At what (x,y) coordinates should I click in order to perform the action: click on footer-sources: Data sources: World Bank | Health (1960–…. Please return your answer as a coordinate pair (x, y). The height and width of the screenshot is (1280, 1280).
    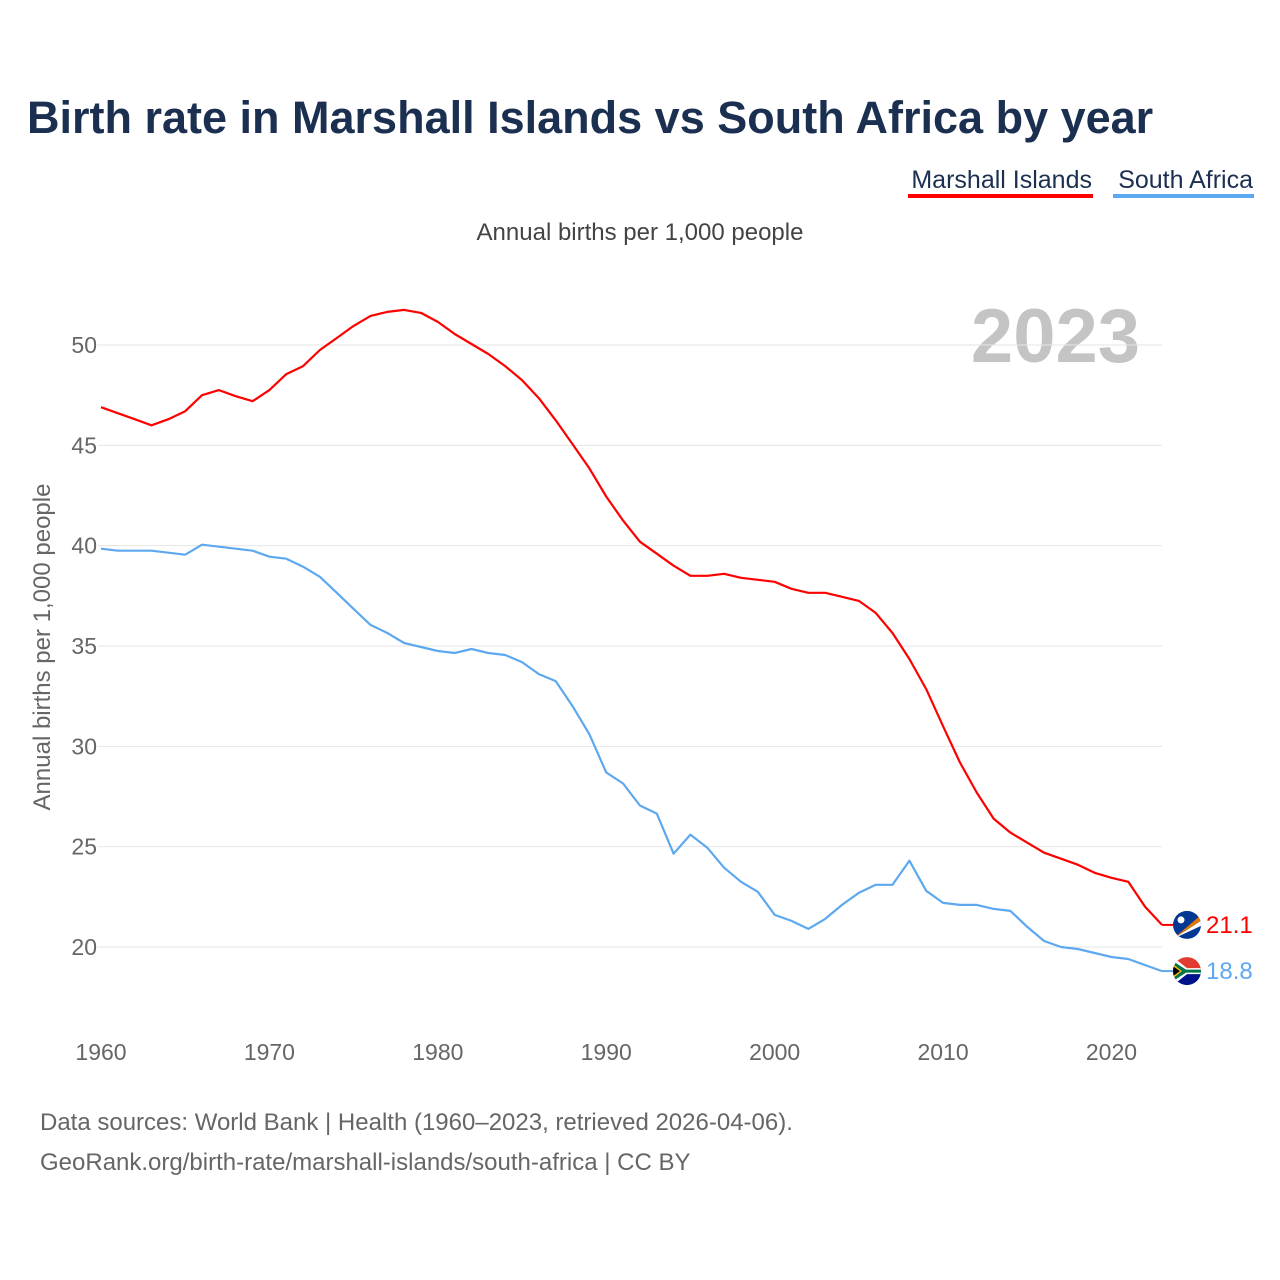
    Looking at the image, I should click on (416, 1122).